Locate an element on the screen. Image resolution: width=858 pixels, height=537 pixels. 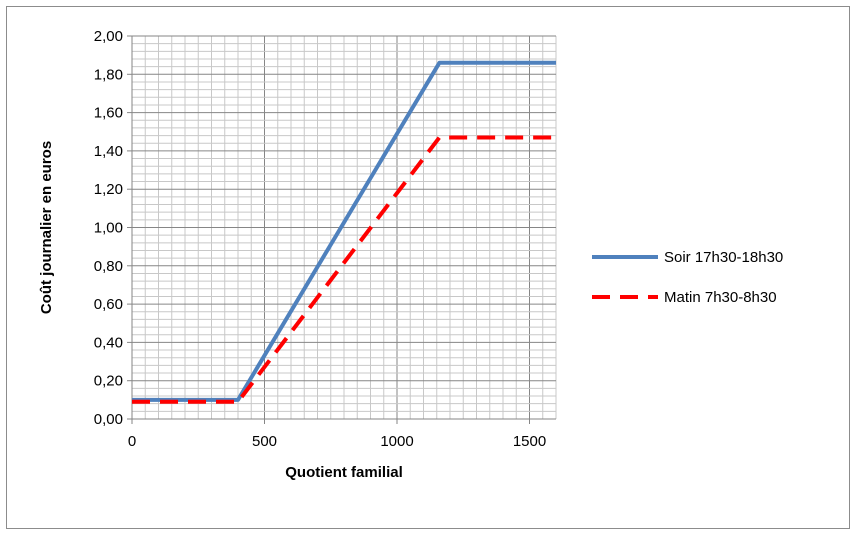
y-tick-label: 1,00 is located at coordinates (108, 228).